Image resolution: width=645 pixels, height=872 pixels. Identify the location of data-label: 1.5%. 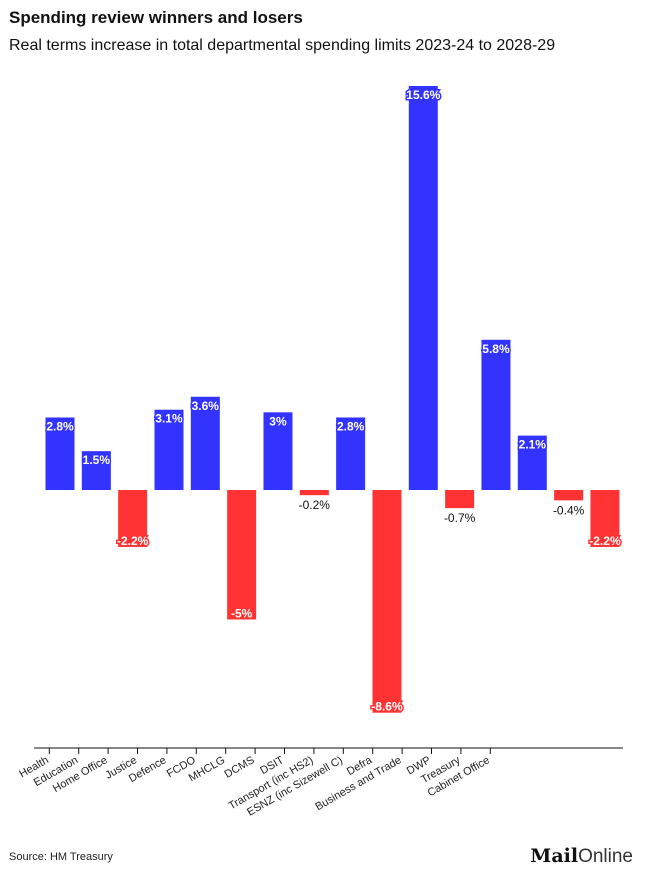
(97, 460).